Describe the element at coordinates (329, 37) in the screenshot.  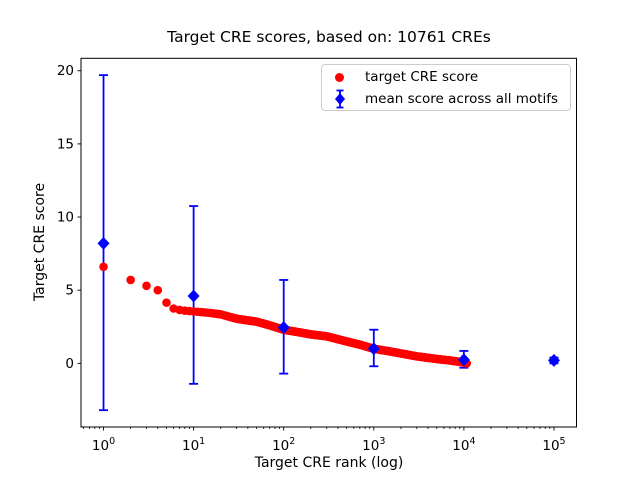
I see `chart-title: Target CRE scores, based on: 10761 CREs` at that location.